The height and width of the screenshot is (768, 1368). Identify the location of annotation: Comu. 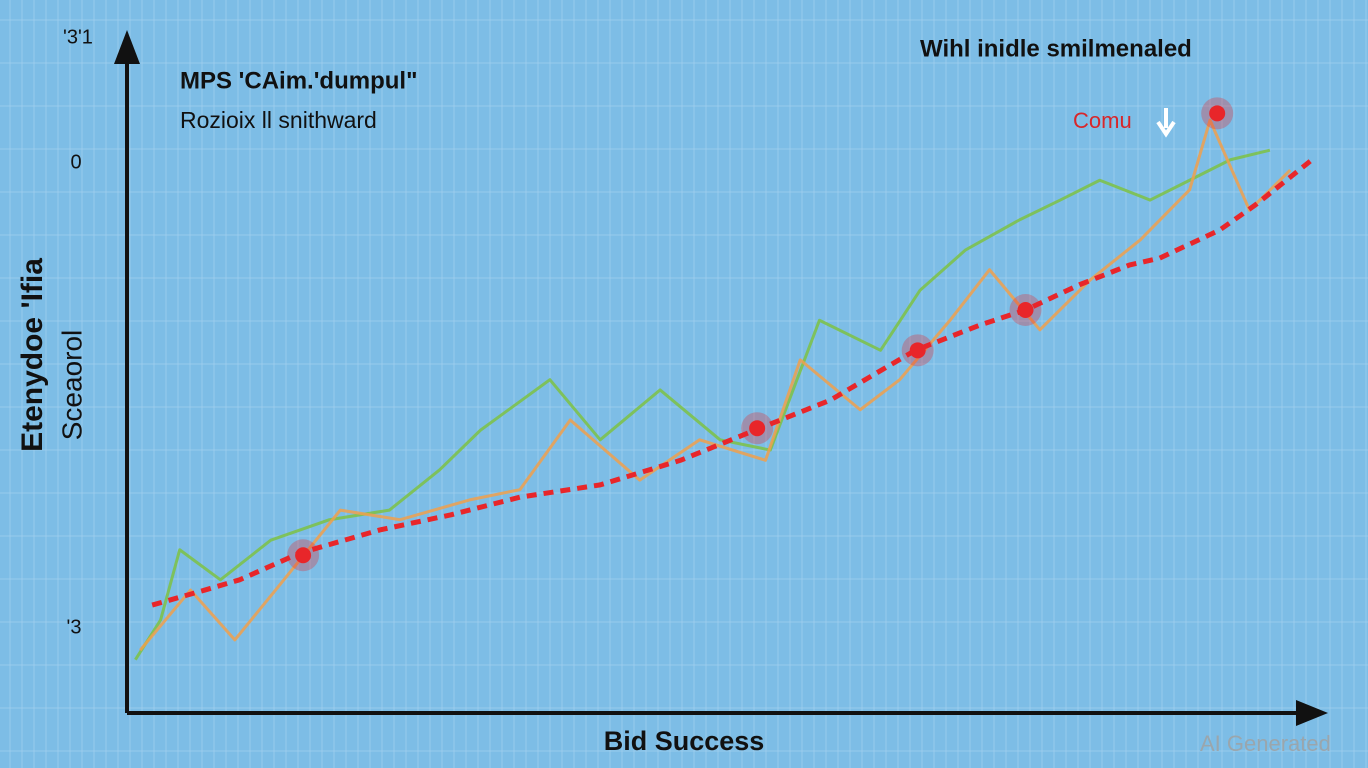
(1102, 120).